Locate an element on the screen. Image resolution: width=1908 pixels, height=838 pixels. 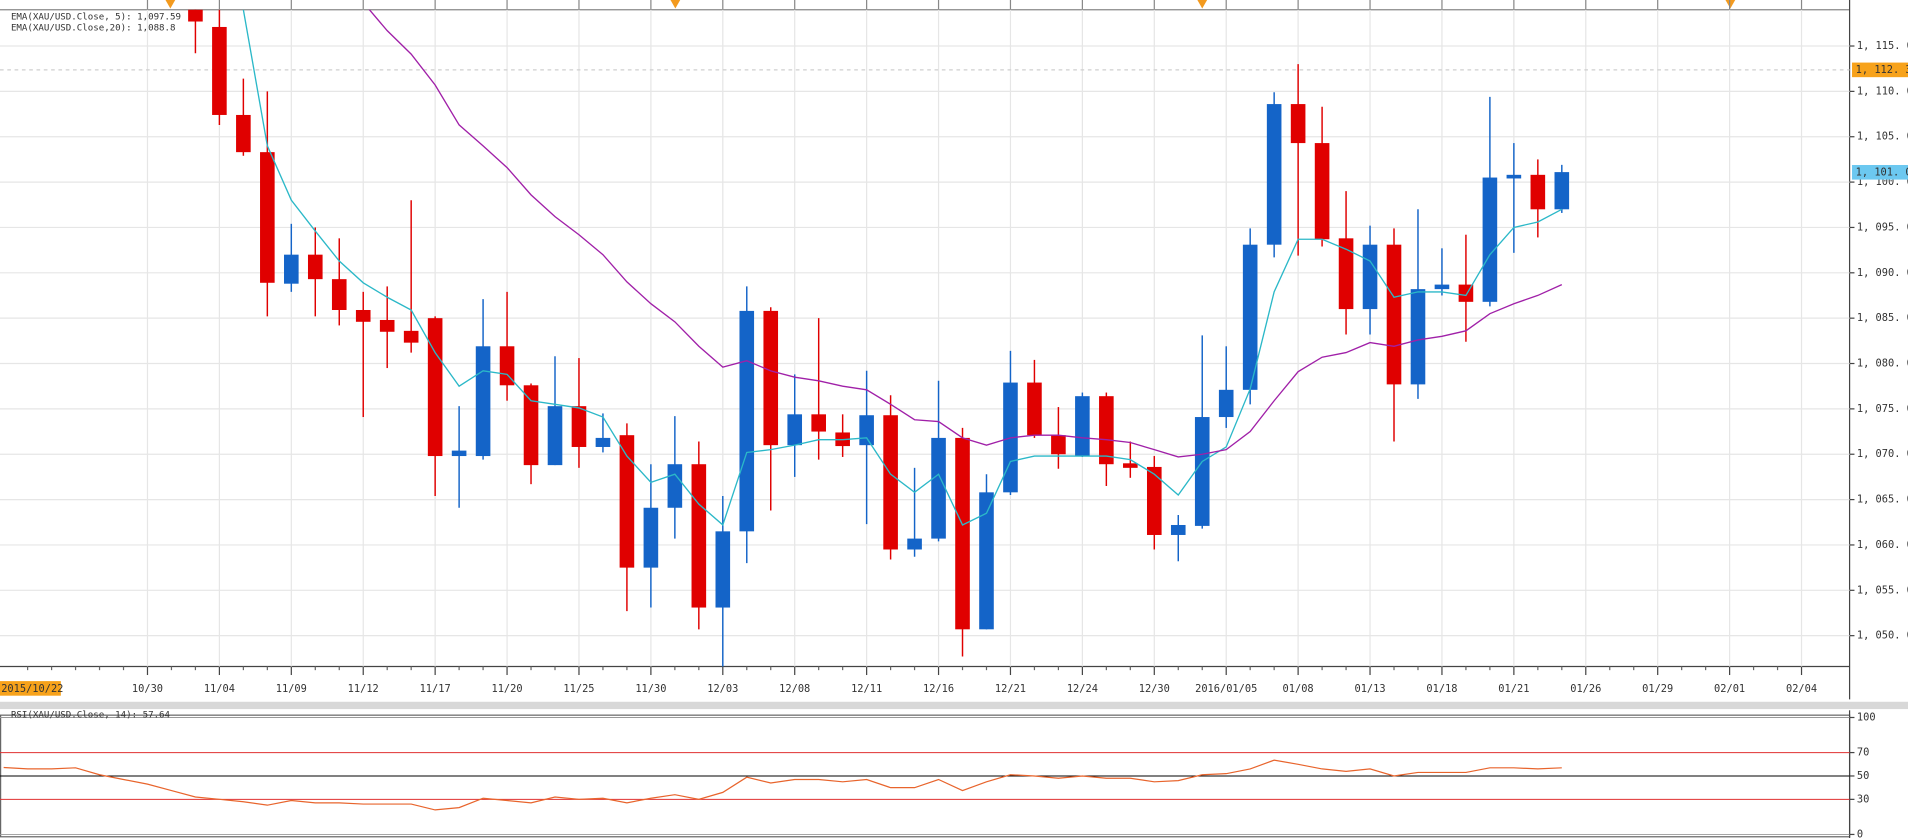
x-tick-label: 01/21 is located at coordinates (1513, 689).